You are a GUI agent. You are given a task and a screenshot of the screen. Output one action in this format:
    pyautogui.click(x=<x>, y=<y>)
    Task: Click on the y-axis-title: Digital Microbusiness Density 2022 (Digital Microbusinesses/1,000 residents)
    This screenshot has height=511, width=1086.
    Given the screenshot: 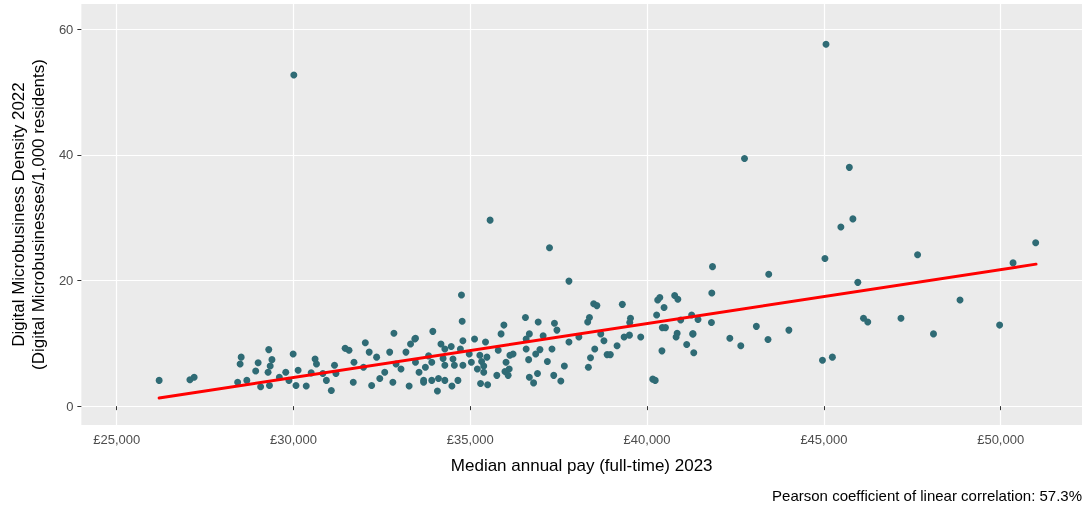 What is the action you would take?
    pyautogui.click(x=28, y=214)
    